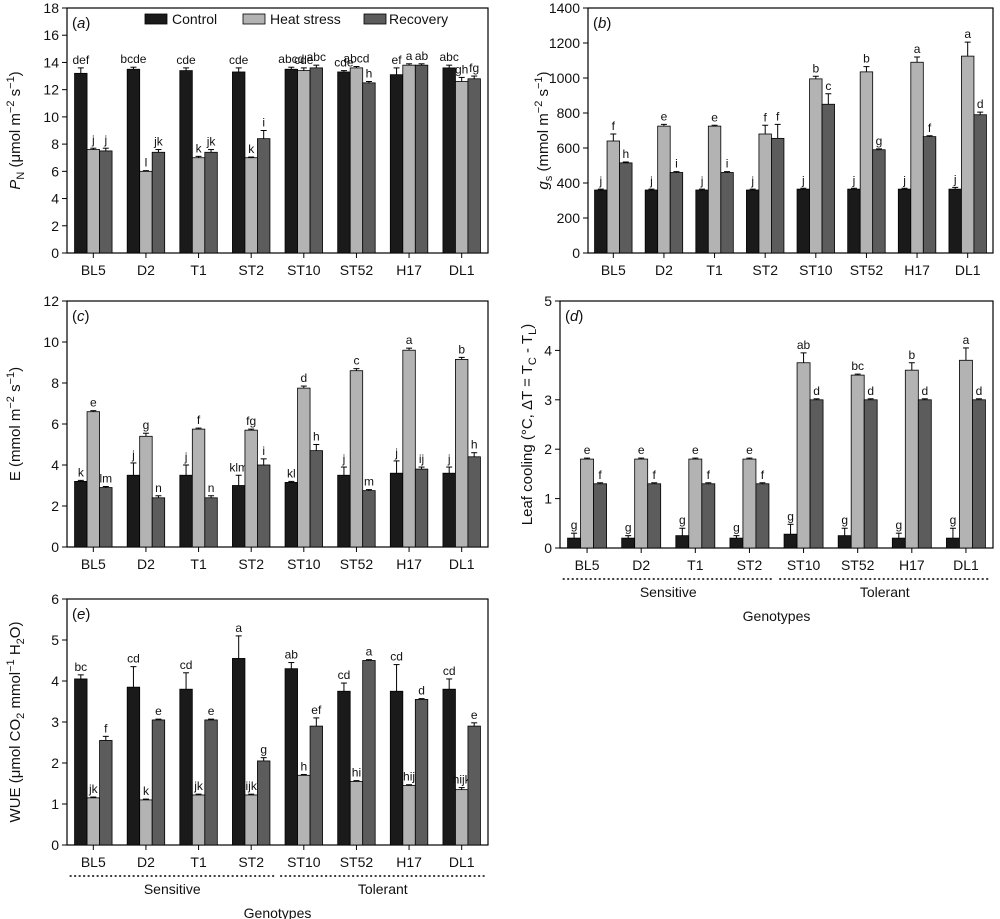  Describe the element at coordinates (291, 59) in the screenshot. I see `significance-letter: abcd` at that location.